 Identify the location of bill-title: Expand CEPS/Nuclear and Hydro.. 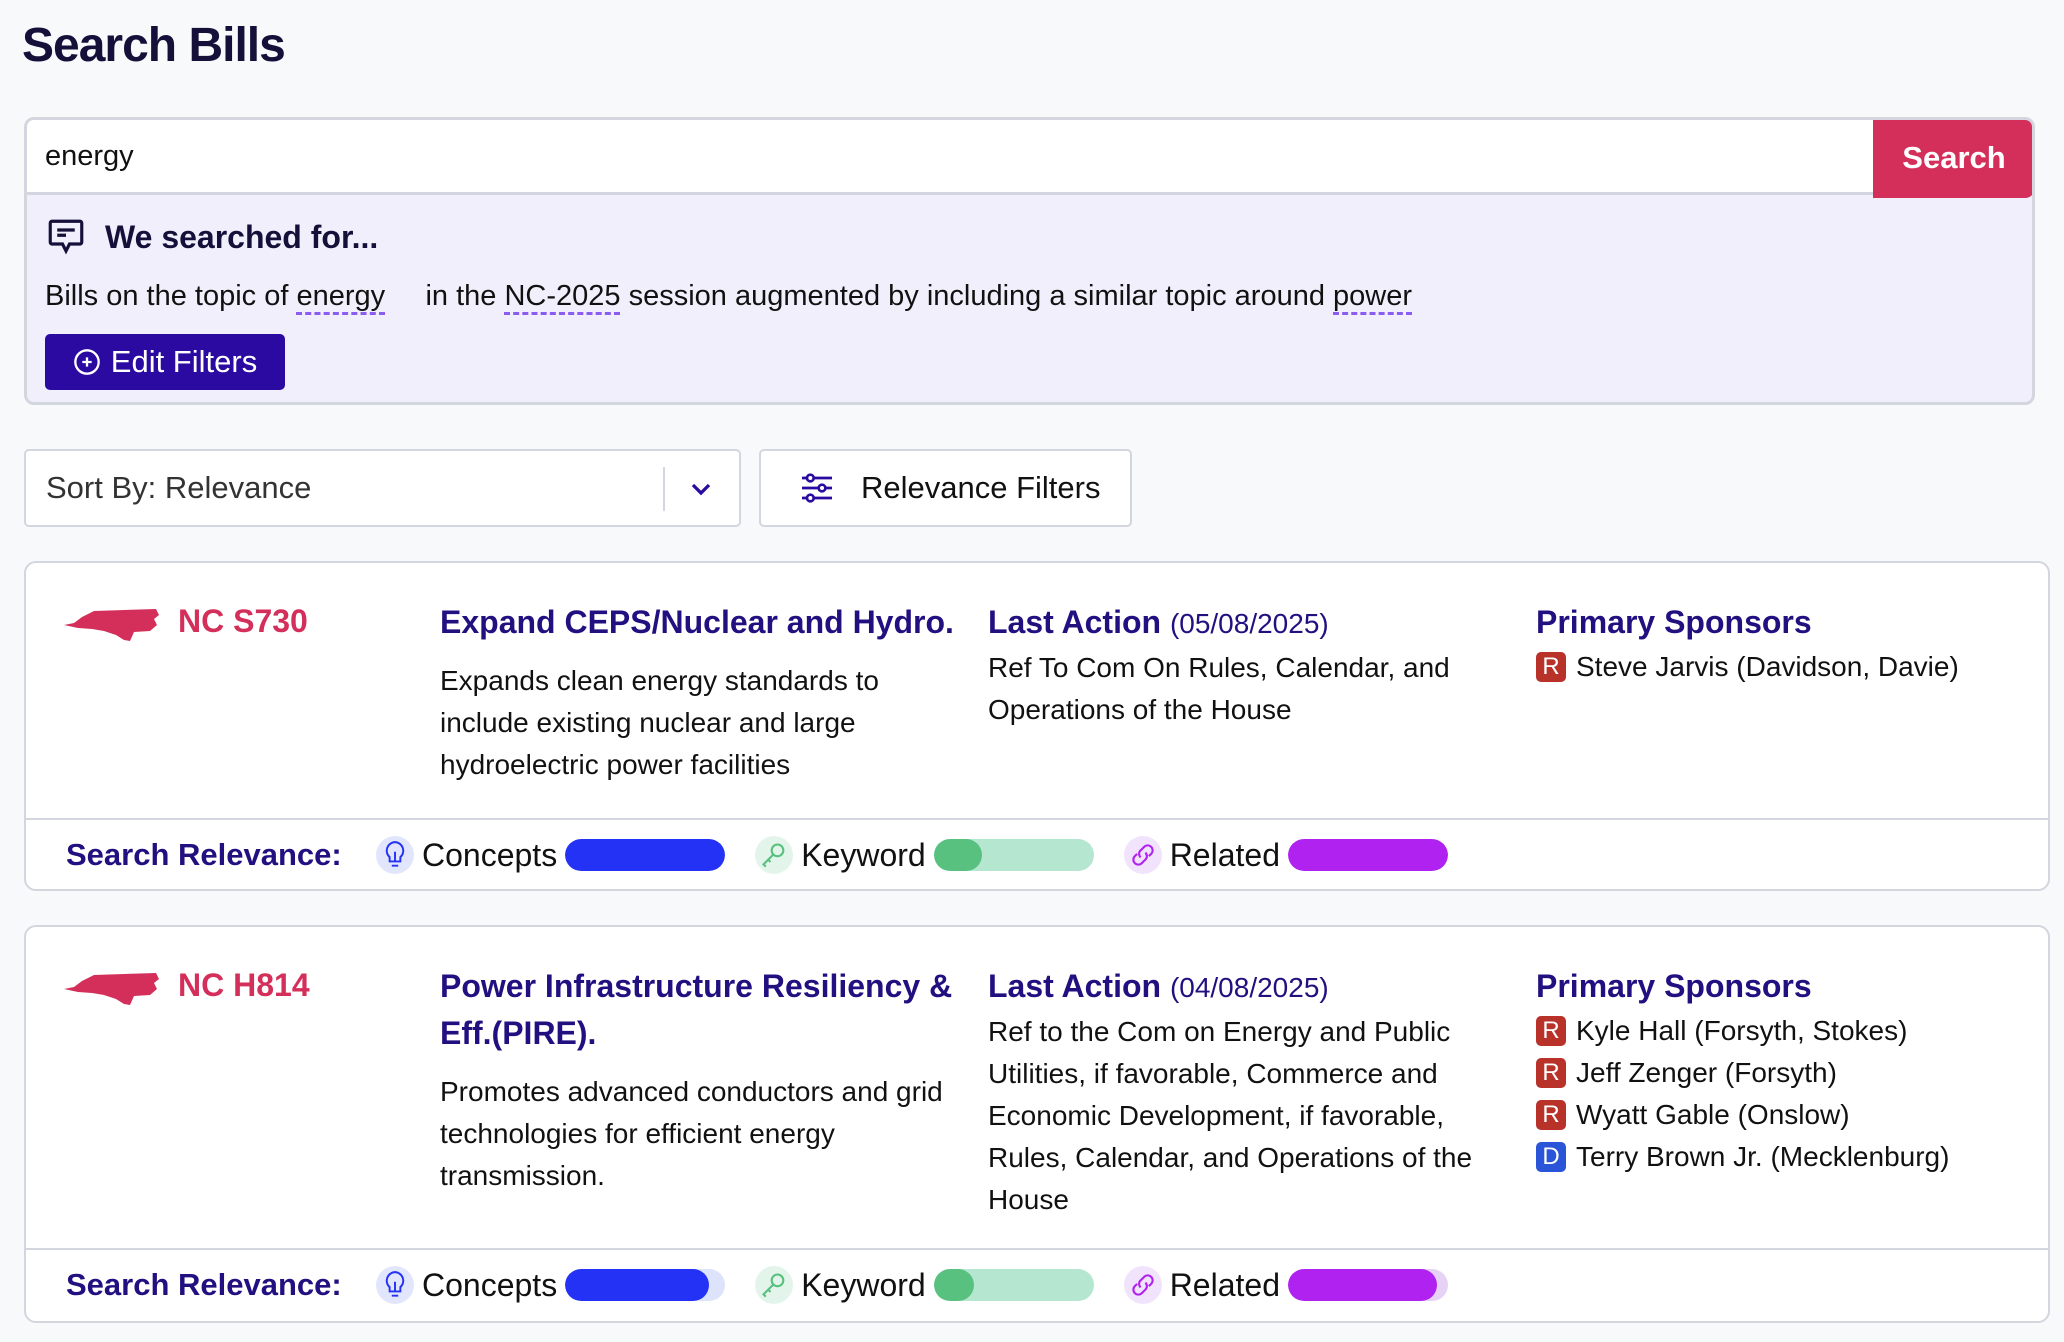
(697, 622).